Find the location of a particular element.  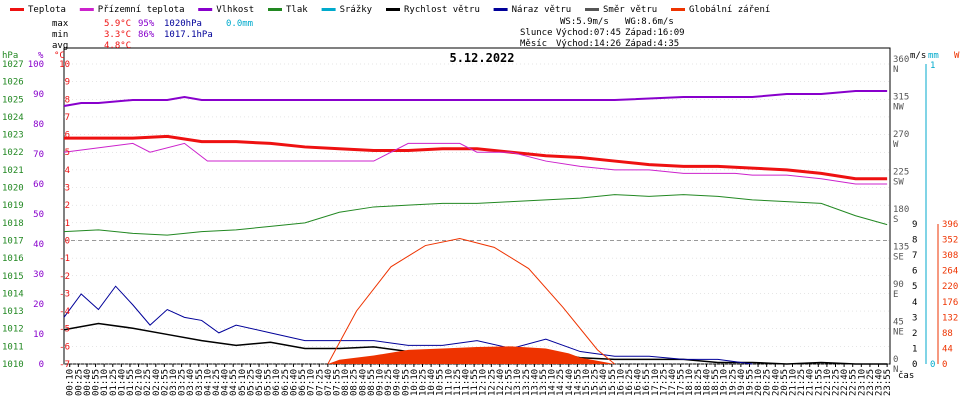

tick-w: 352 is located at coordinates (950, 241).